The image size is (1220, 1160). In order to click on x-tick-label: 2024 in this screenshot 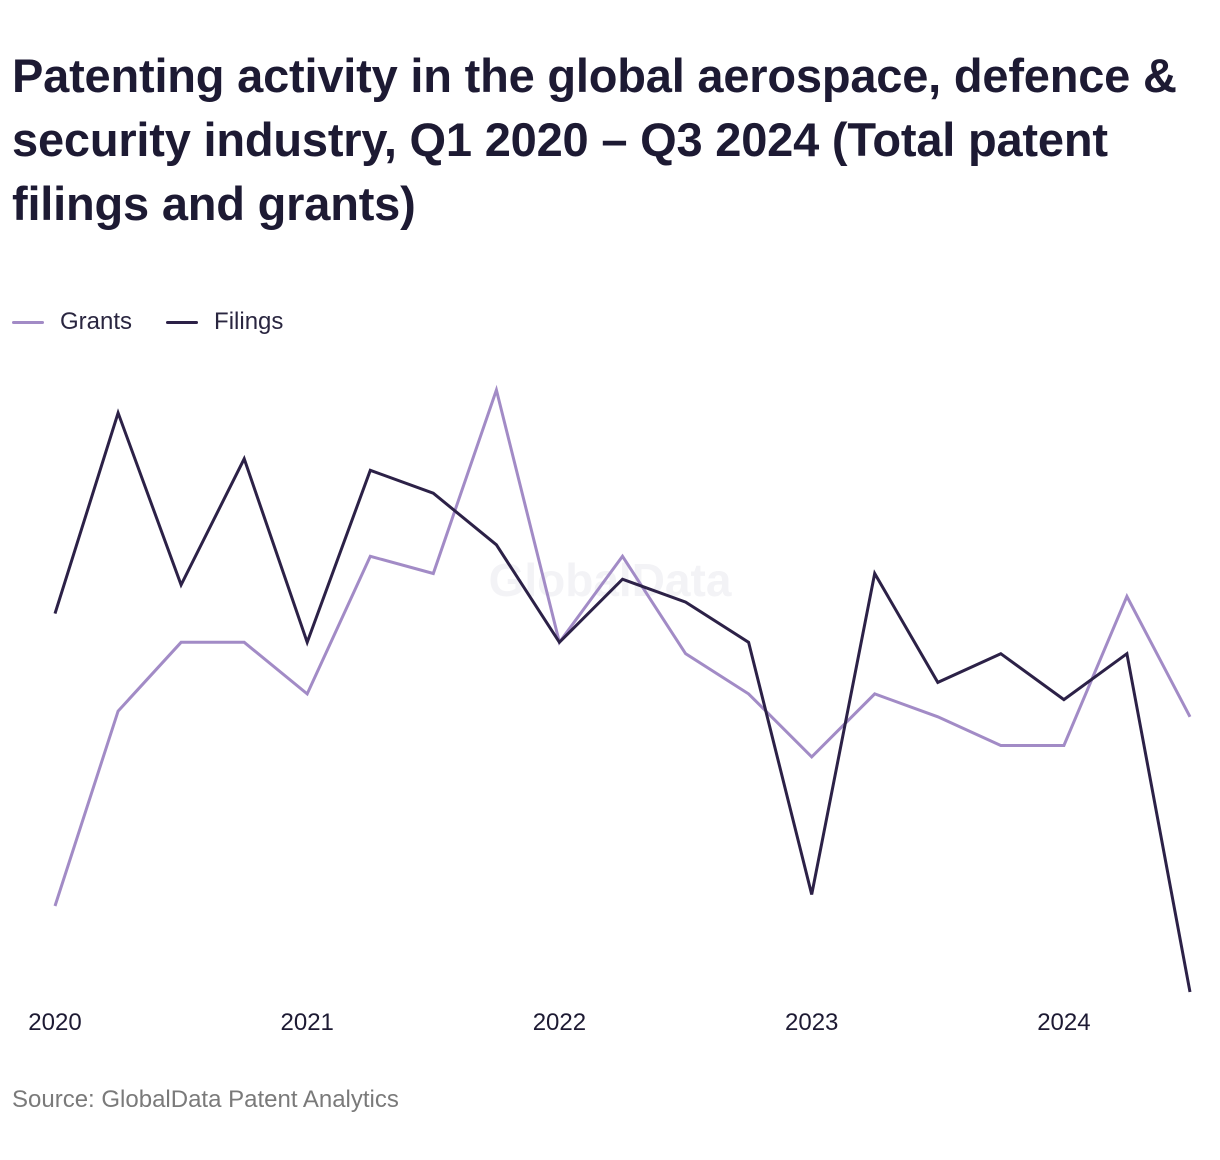, I will do `click(1063, 1022)`.